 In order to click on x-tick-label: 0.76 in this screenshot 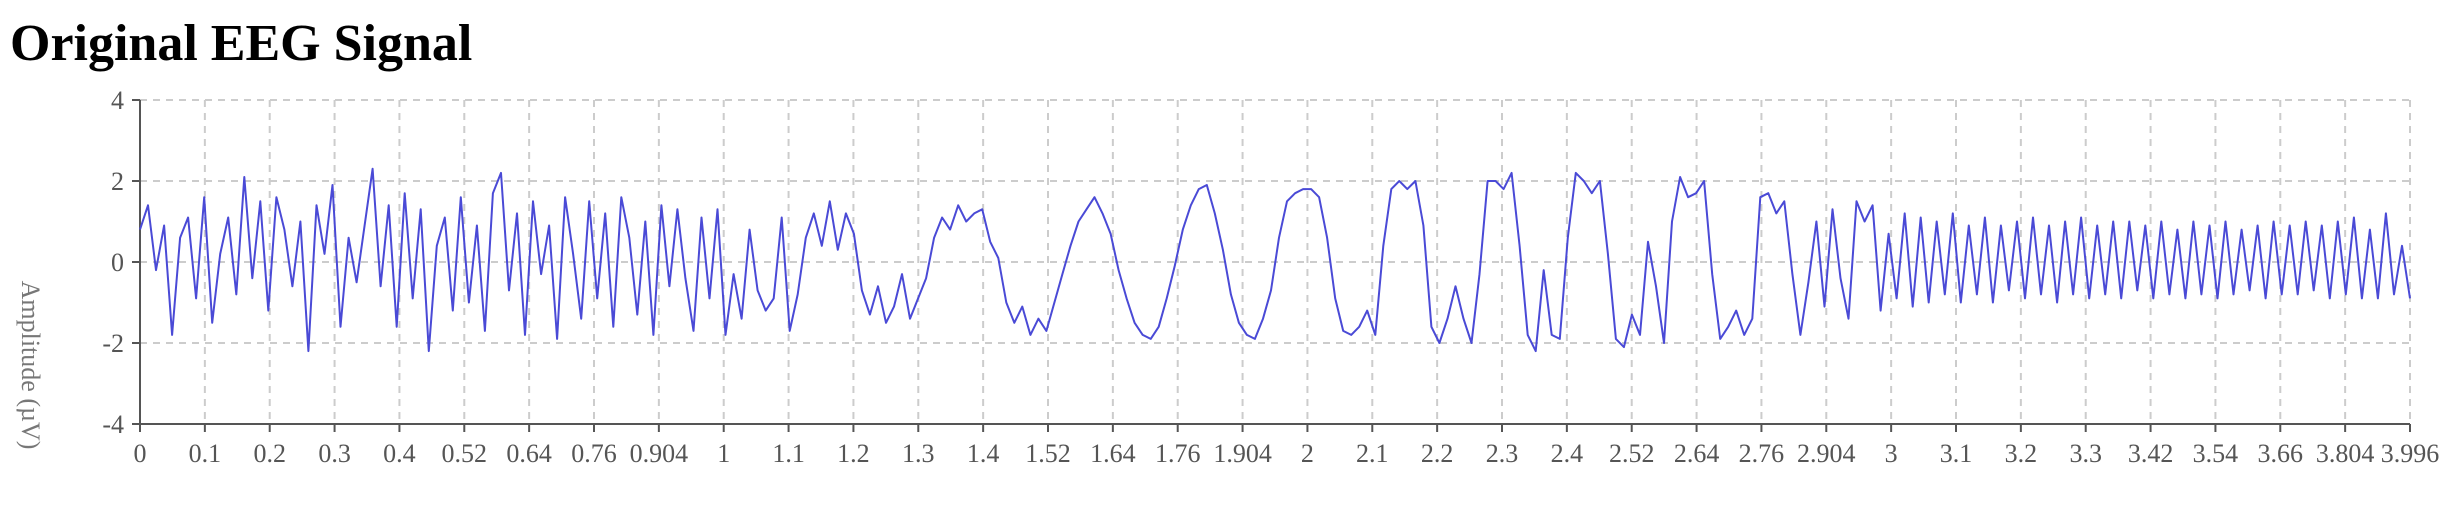, I will do `click(594, 453)`.